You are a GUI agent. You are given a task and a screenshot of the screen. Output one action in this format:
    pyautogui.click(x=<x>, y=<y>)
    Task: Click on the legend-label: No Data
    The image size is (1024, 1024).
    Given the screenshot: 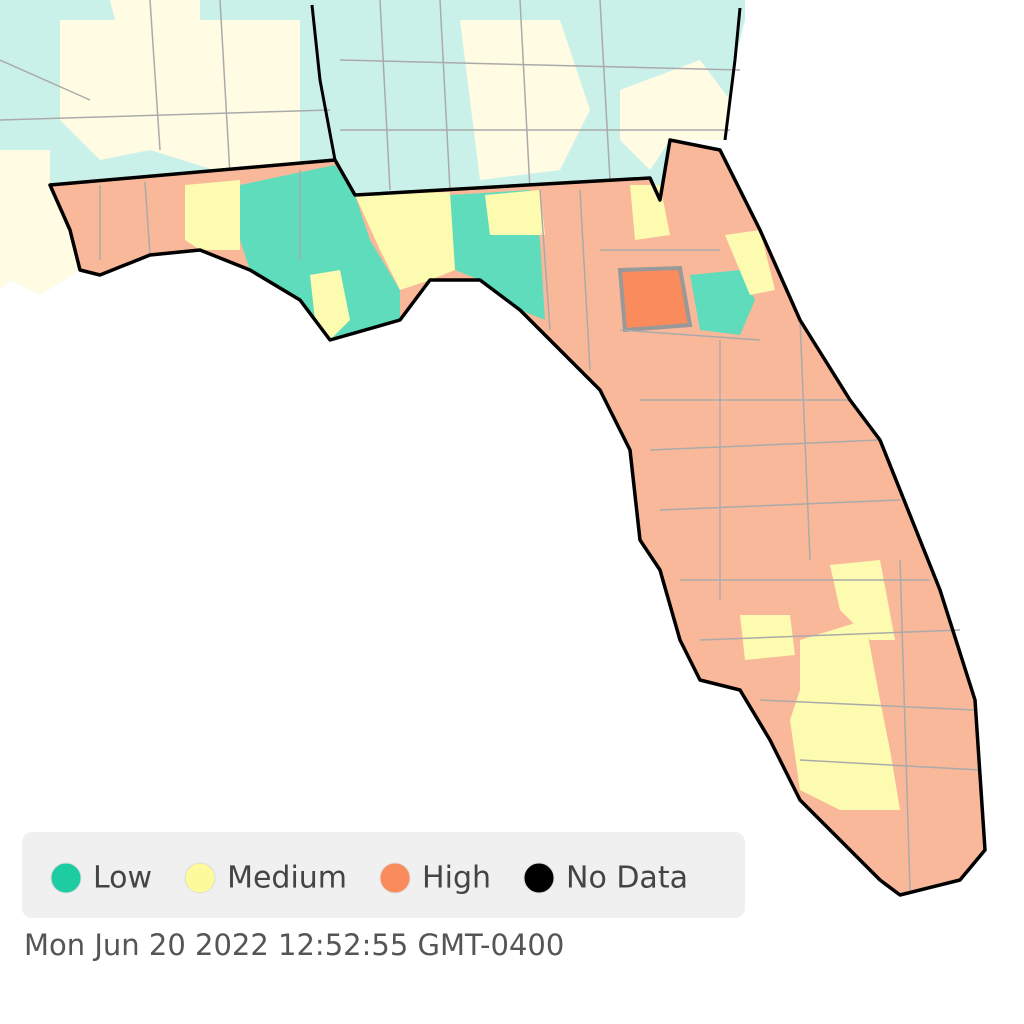 What is the action you would take?
    pyautogui.click(x=627, y=878)
    